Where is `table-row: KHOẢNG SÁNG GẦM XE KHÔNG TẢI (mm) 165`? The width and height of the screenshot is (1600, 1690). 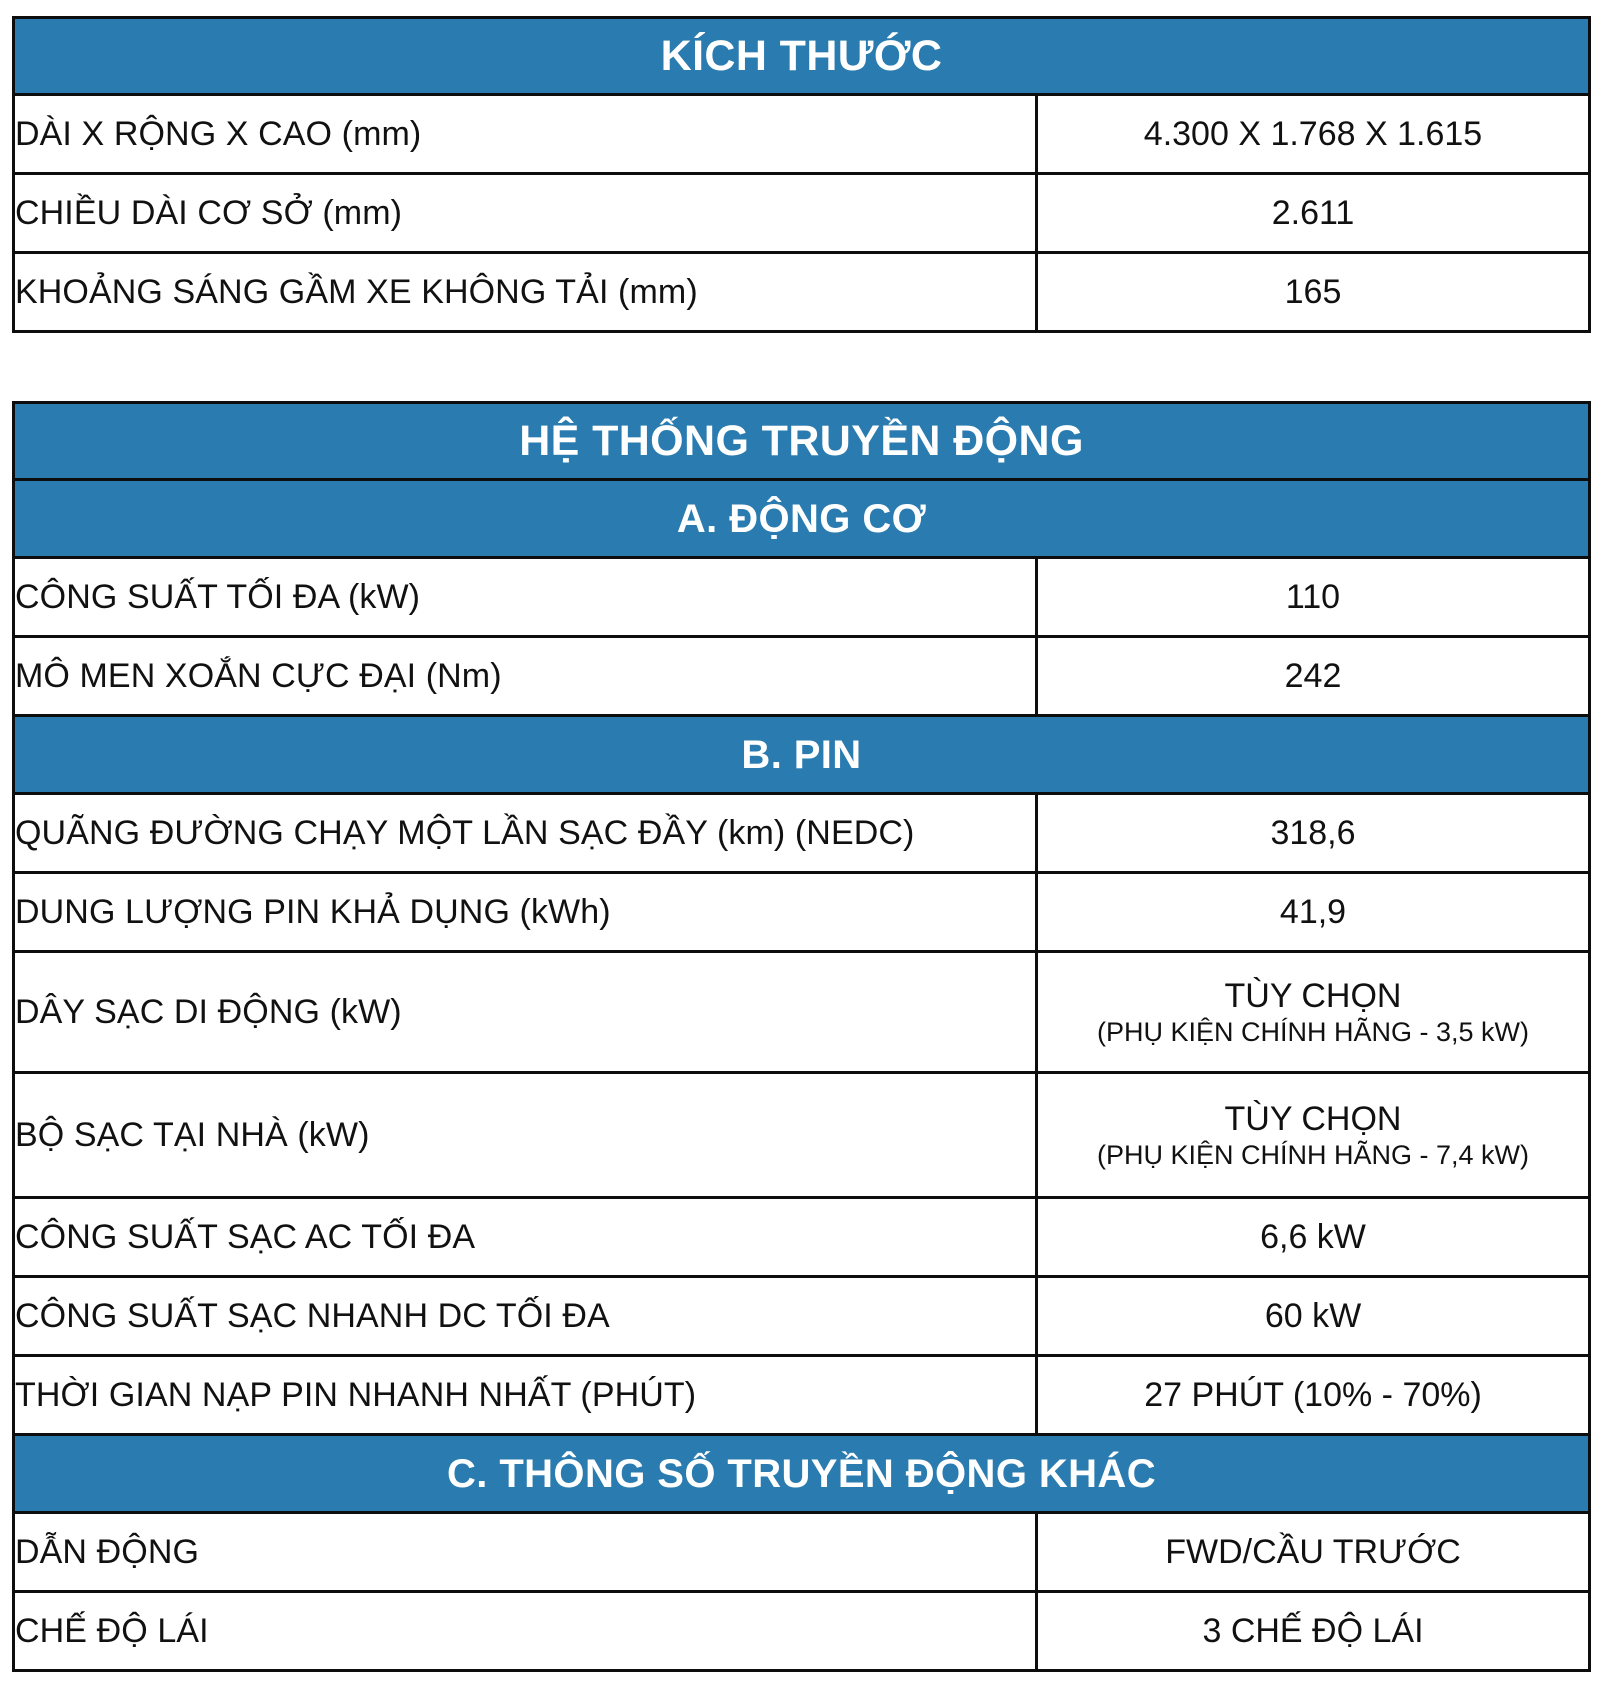
table-row: KHOẢNG SÁNG GẦM XE KHÔNG TẢI (mm) 165 is located at coordinates (801, 292).